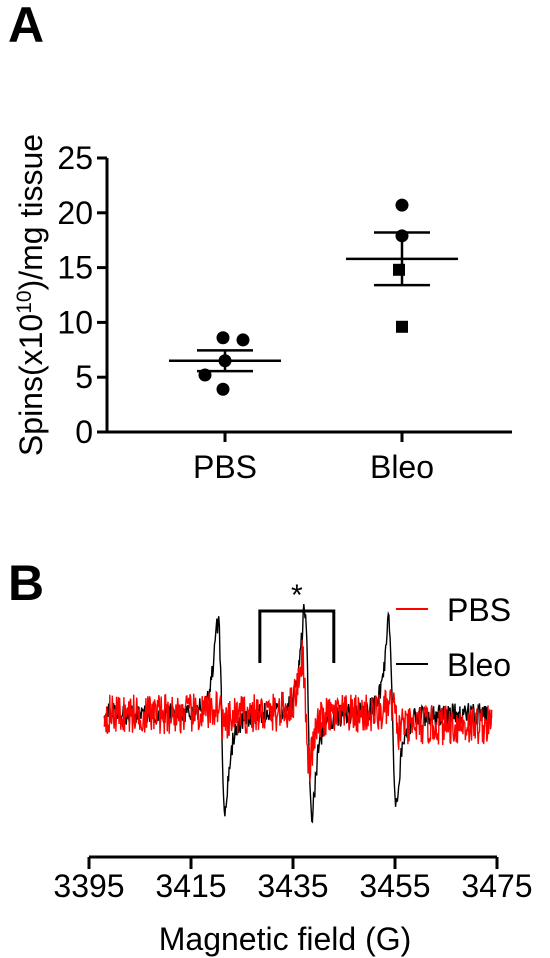  What do you see at coordinates (298, 710) in the screenshot?
I see `series-line-pbs` at bounding box center [298, 710].